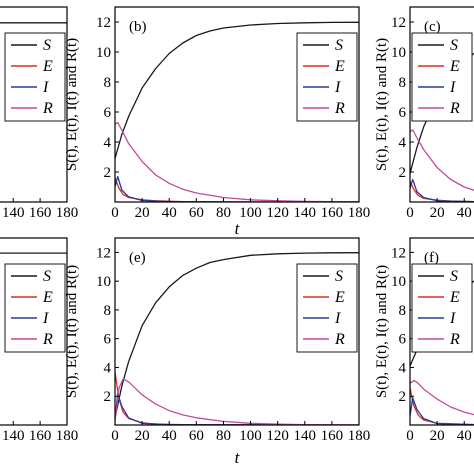 This screenshot has height=474, width=474. Describe the element at coordinates (238, 228) in the screenshot. I see `x-axis-label: t` at that location.